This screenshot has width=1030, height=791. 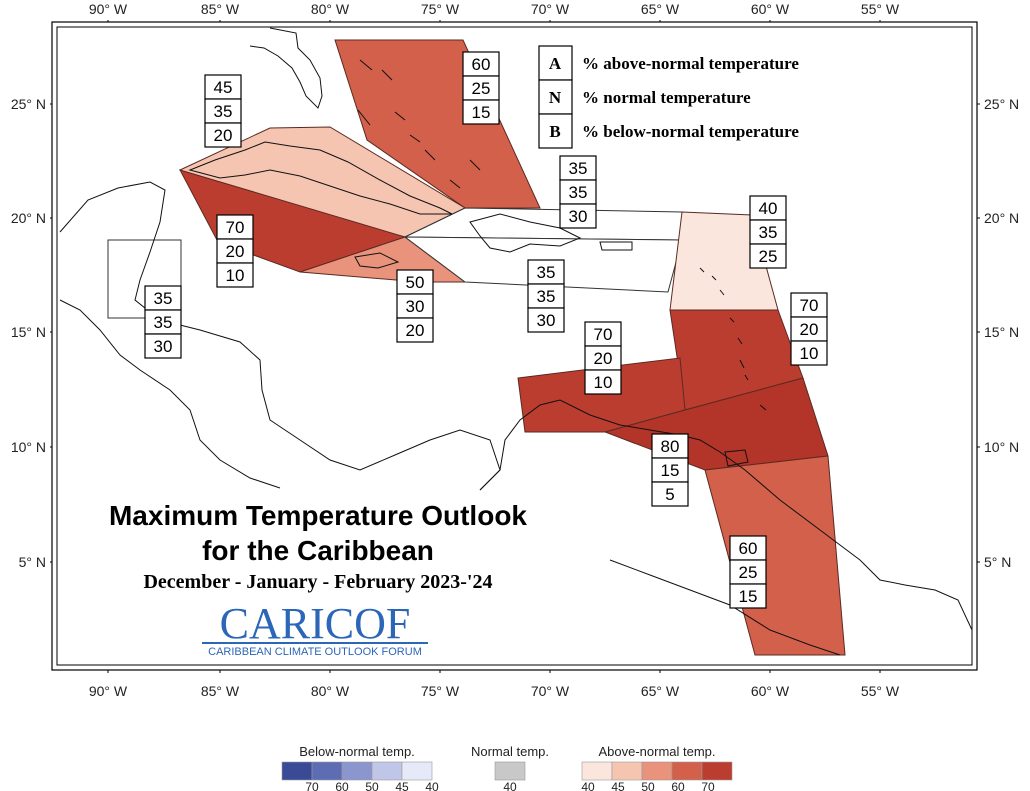 I want to click on coast-puerto-rico, so click(x=616, y=246).